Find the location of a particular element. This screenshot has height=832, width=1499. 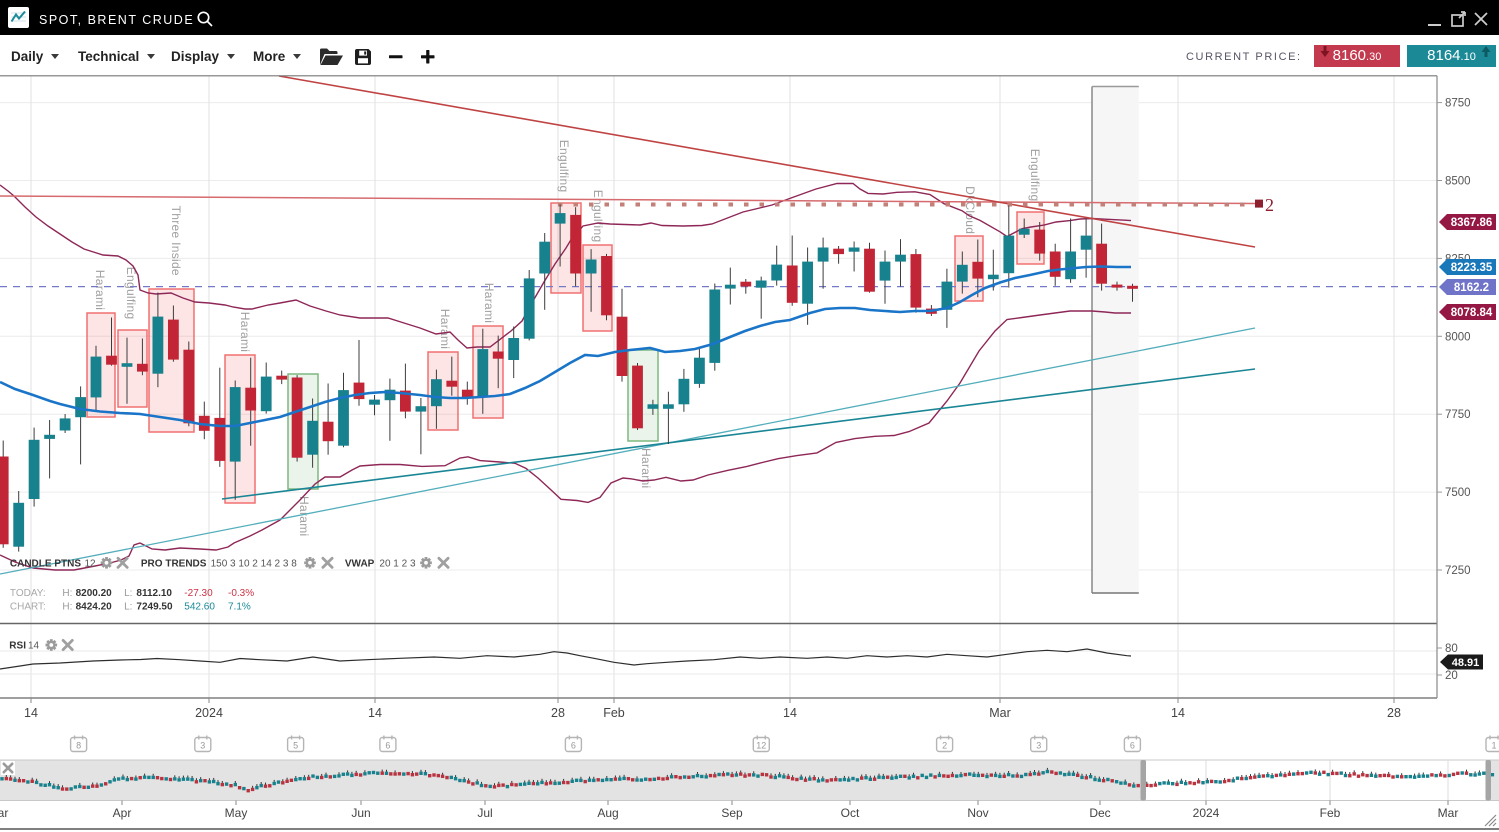

svg-text: Nov is located at coordinates (977, 813).